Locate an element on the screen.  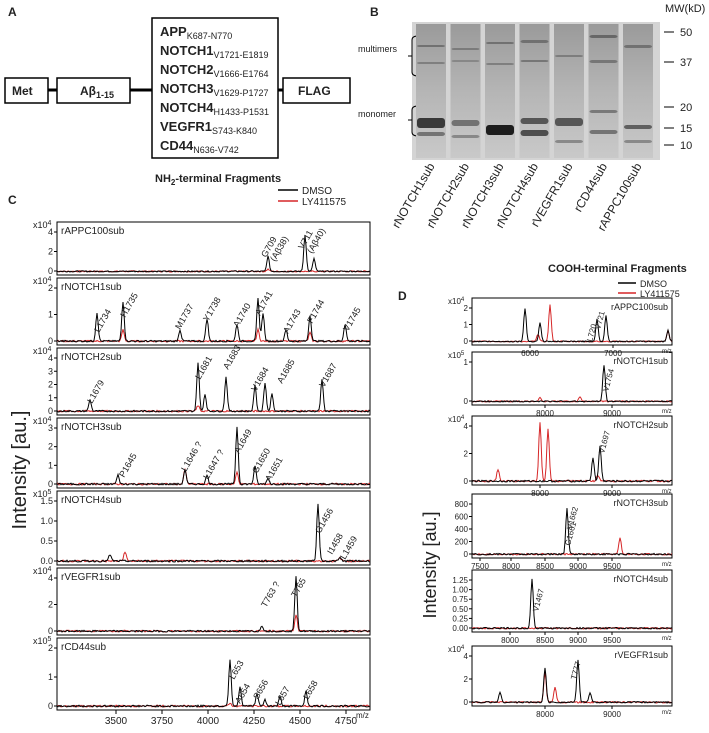
plot-name: rNOTCH2sub is located at coordinates (640, 425).